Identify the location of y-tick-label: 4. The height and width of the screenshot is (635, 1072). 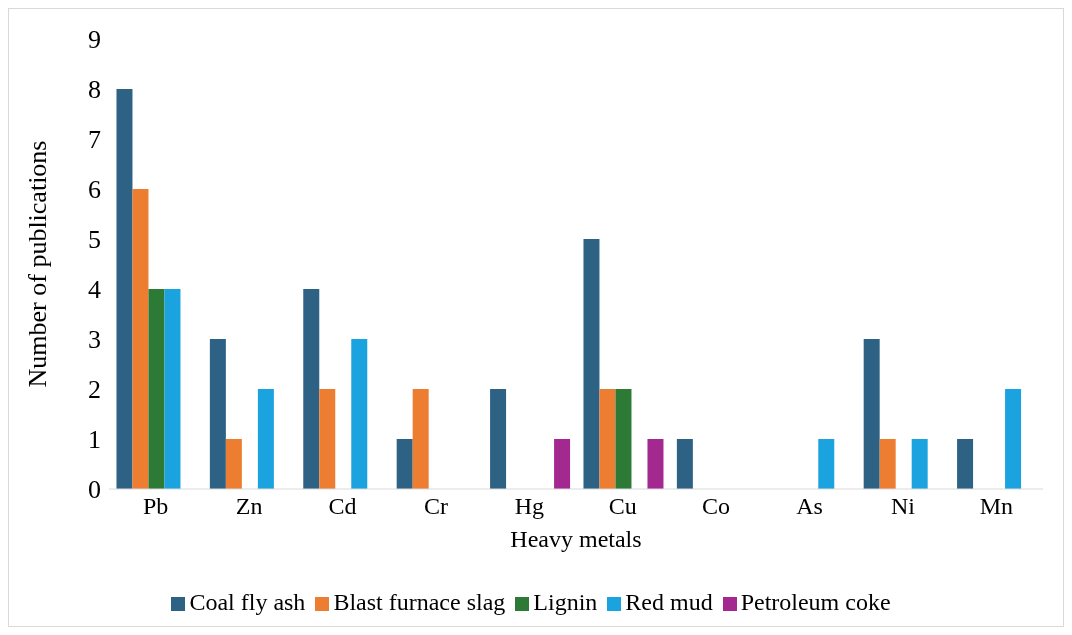
(94, 290).